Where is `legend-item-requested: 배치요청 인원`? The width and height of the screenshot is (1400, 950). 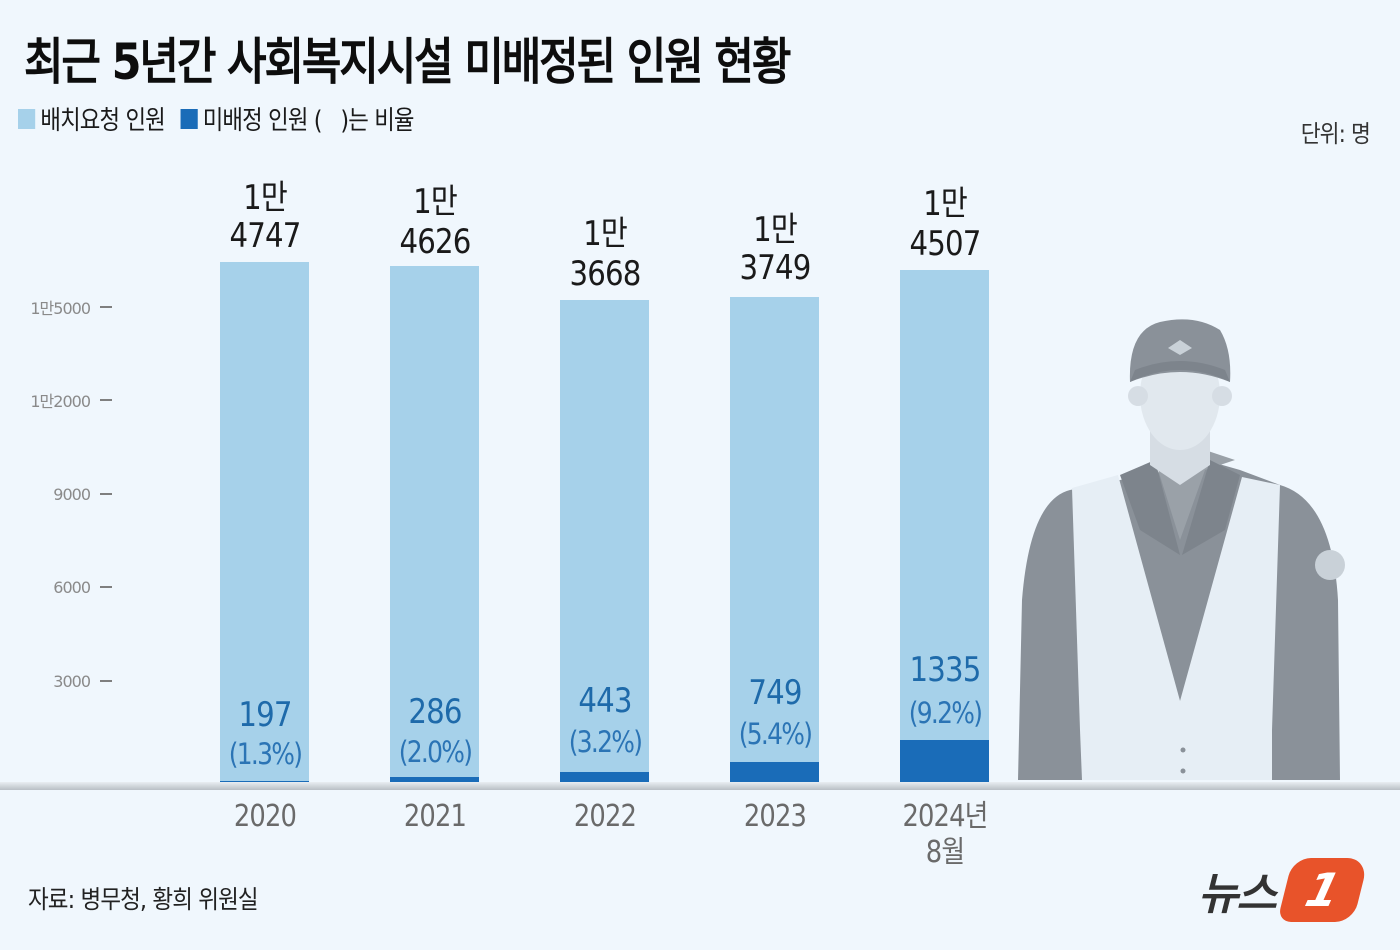 legend-item-requested: 배치요청 인원 is located at coordinates (92, 118).